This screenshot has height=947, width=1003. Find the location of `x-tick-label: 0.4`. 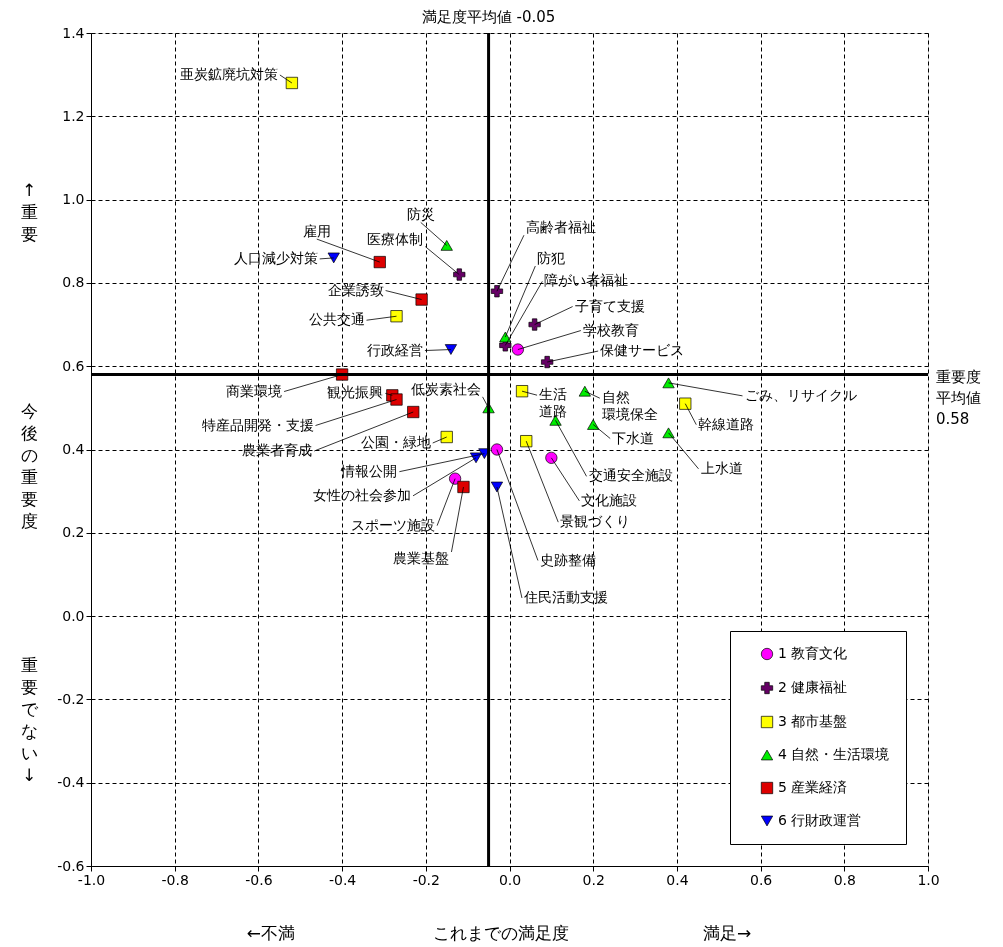

x-tick-label: 0.4 is located at coordinates (677, 879).